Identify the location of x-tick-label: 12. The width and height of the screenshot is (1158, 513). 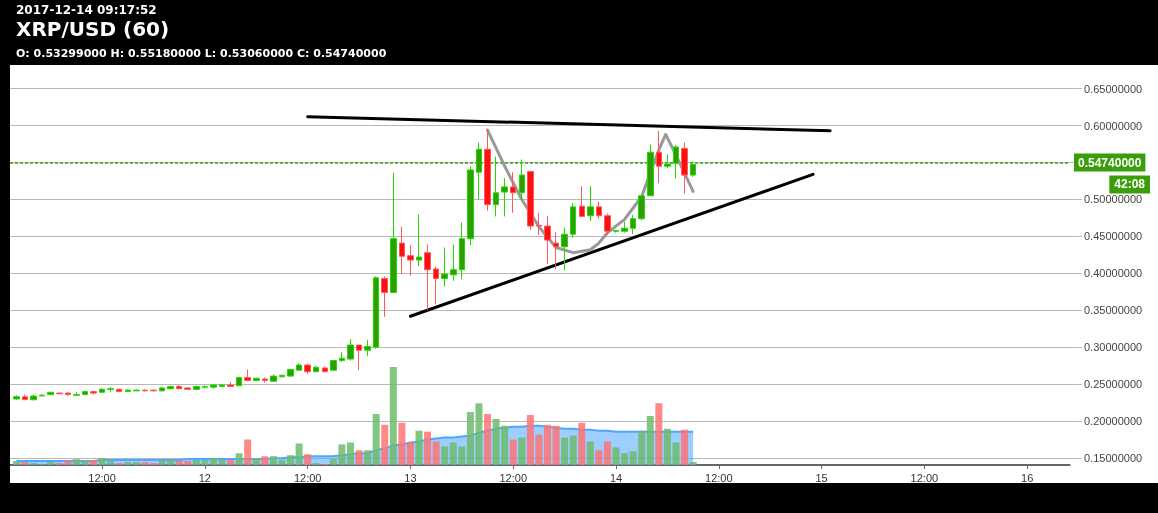
(204, 477).